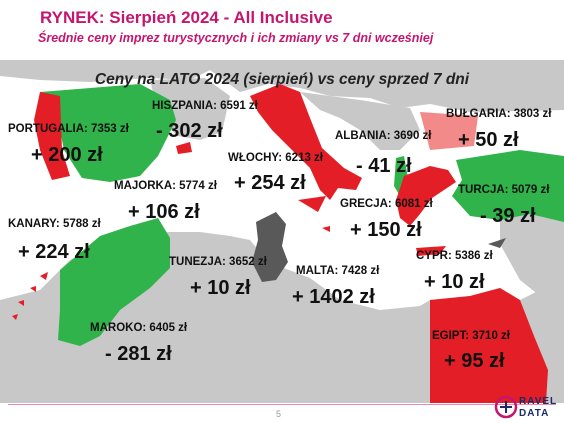  I want to click on label-albania: ALBANIA: 3690 zł, so click(383, 136).